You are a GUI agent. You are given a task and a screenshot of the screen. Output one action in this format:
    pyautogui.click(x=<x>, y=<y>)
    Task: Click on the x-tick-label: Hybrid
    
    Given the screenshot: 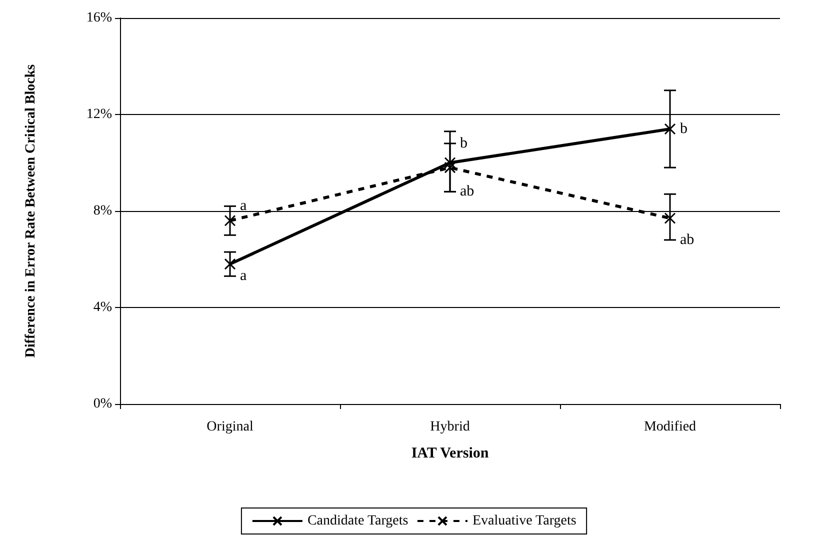 What is the action you would take?
    pyautogui.click(x=450, y=427)
    